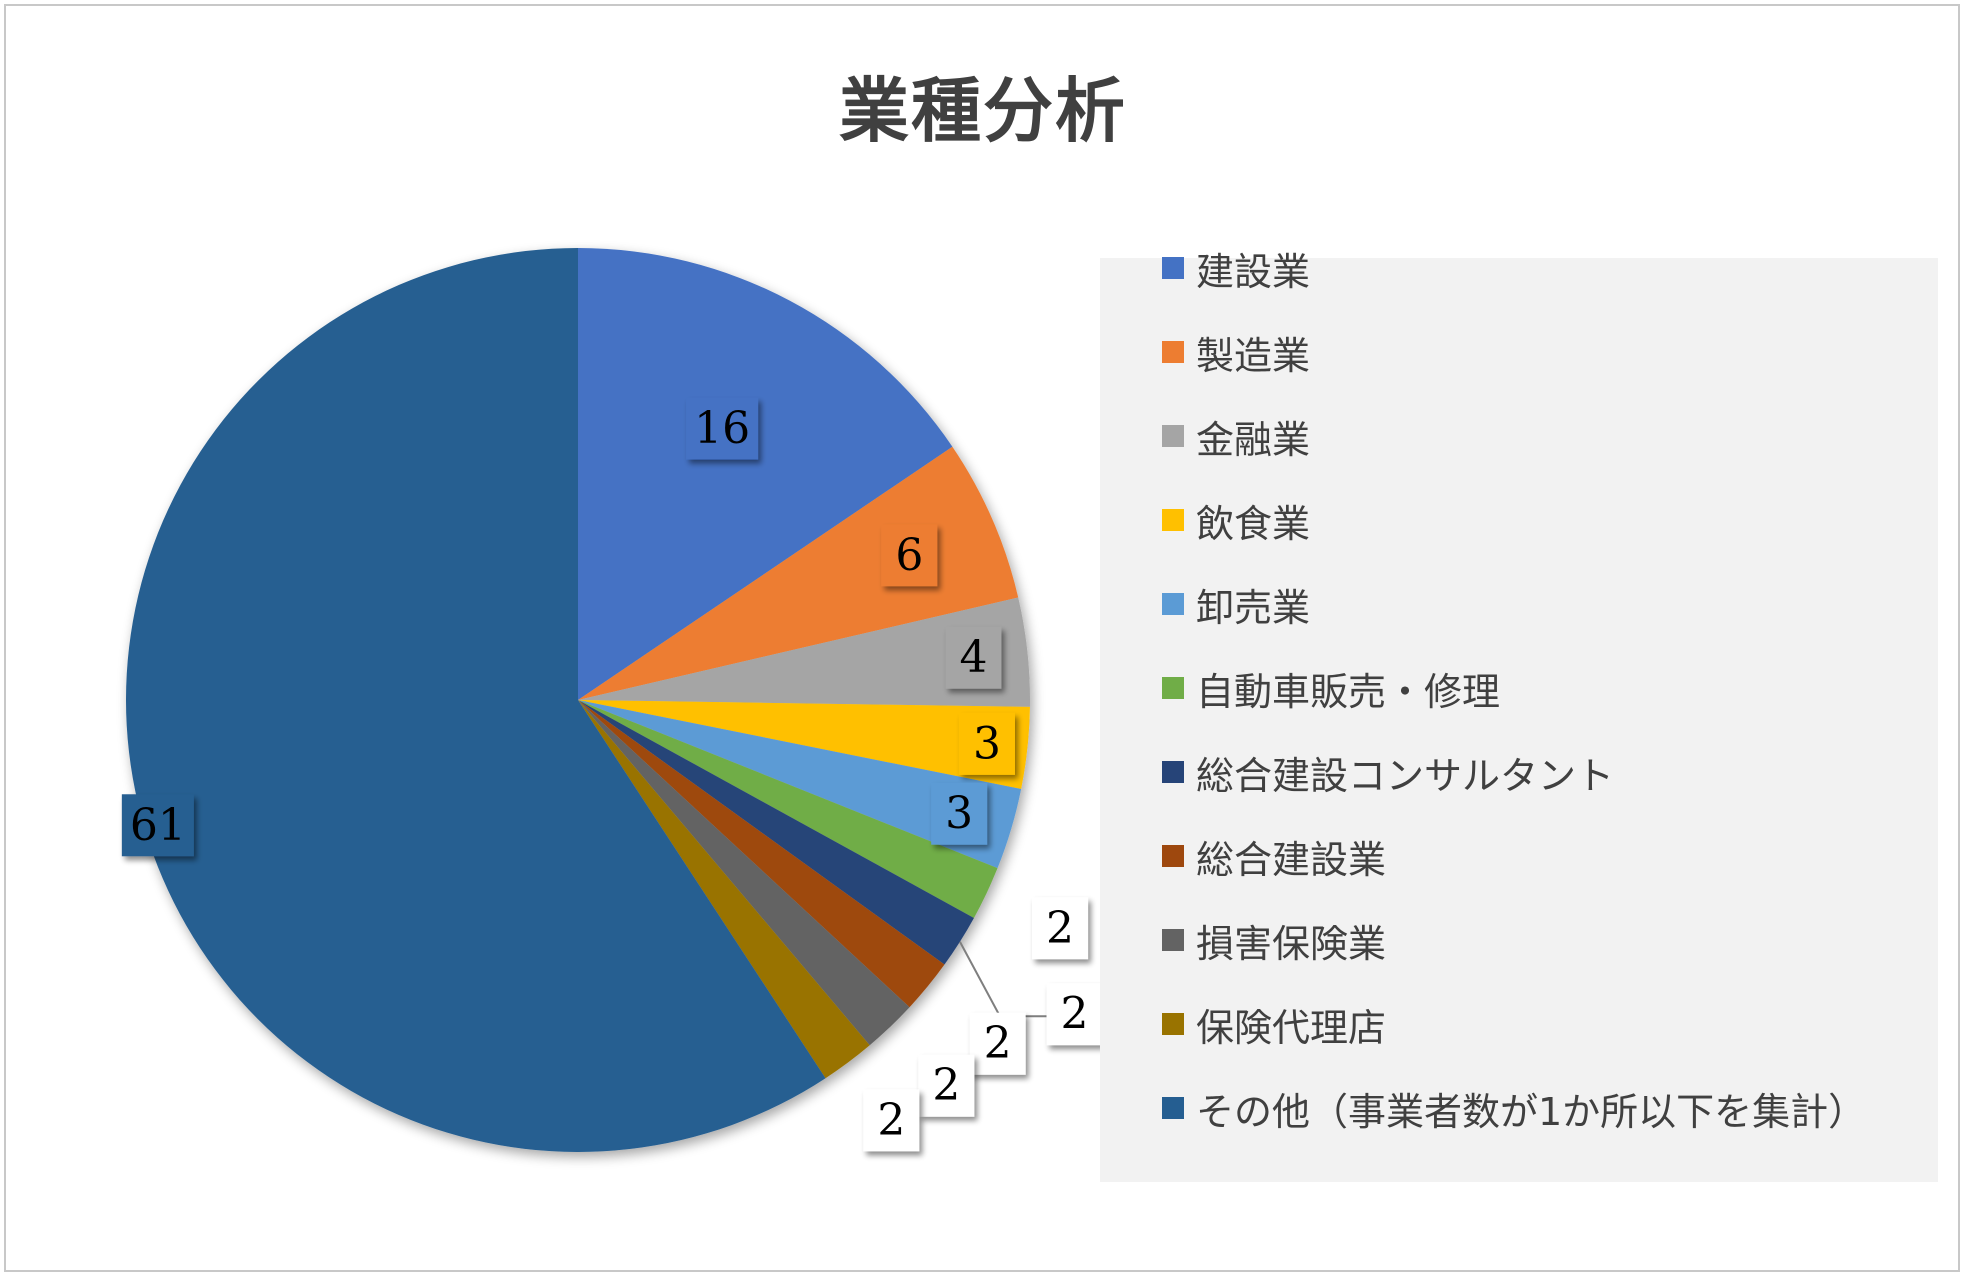 Image resolution: width=1966 pixels, height=1278 pixels. I want to click on legend-label: 飲食業, so click(1253, 523).